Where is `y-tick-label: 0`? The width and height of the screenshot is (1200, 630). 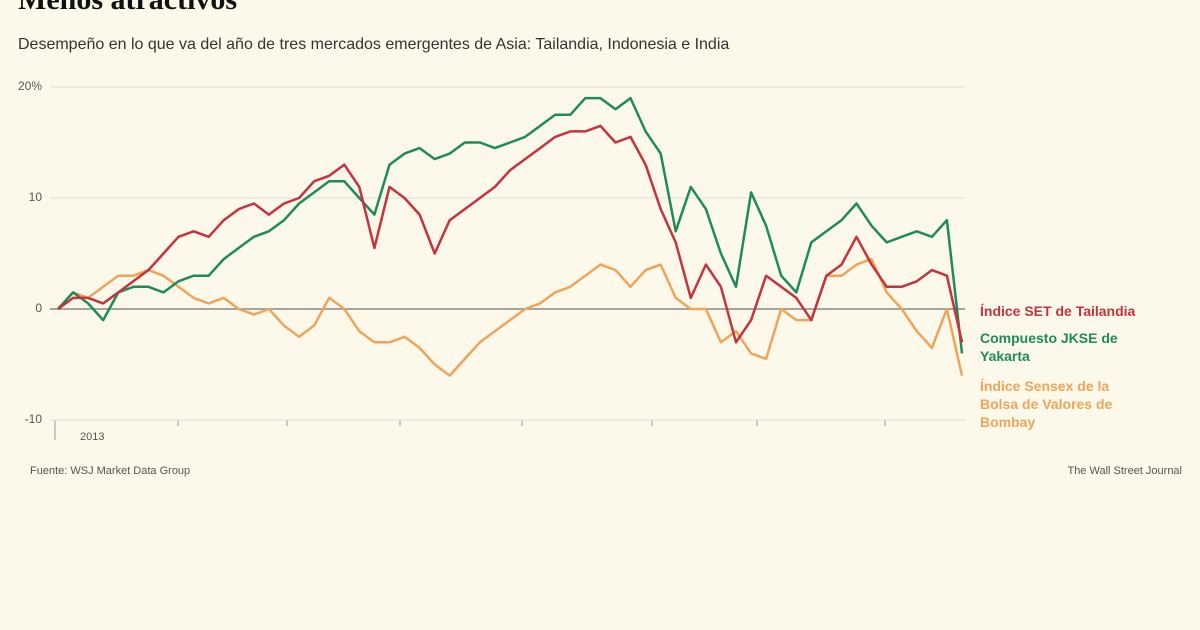
y-tick-label: 0 is located at coordinates (38, 308).